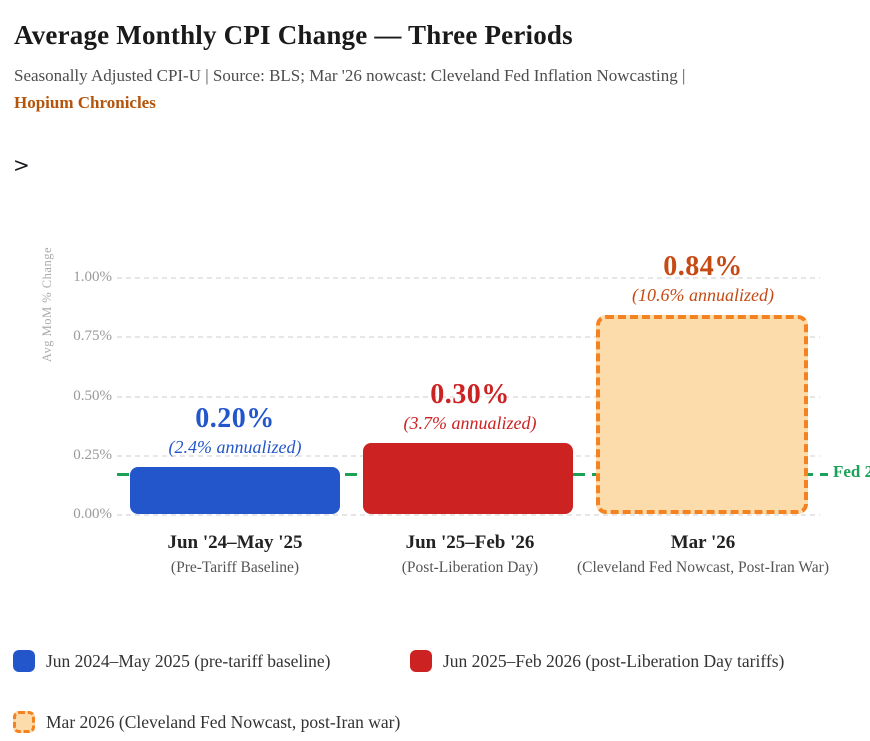 The width and height of the screenshot is (870, 741). What do you see at coordinates (468, 397) in the screenshot?
I see `gridline-0.50` at bounding box center [468, 397].